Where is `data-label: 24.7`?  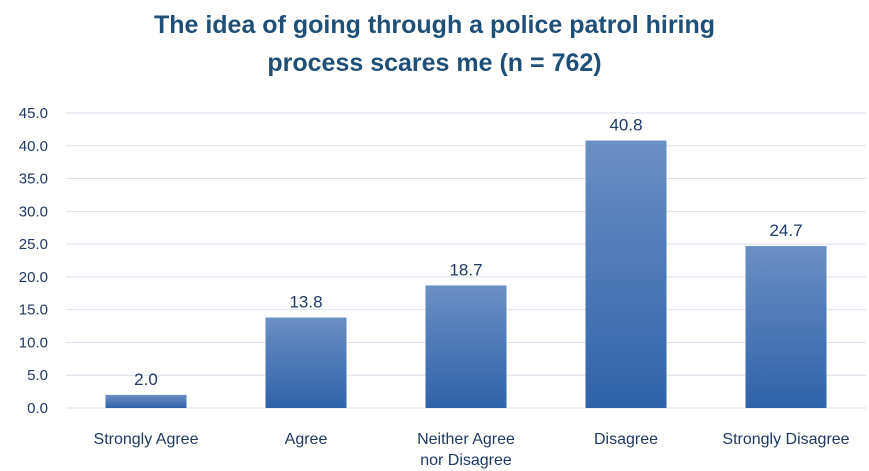
data-label: 24.7 is located at coordinates (785, 230).